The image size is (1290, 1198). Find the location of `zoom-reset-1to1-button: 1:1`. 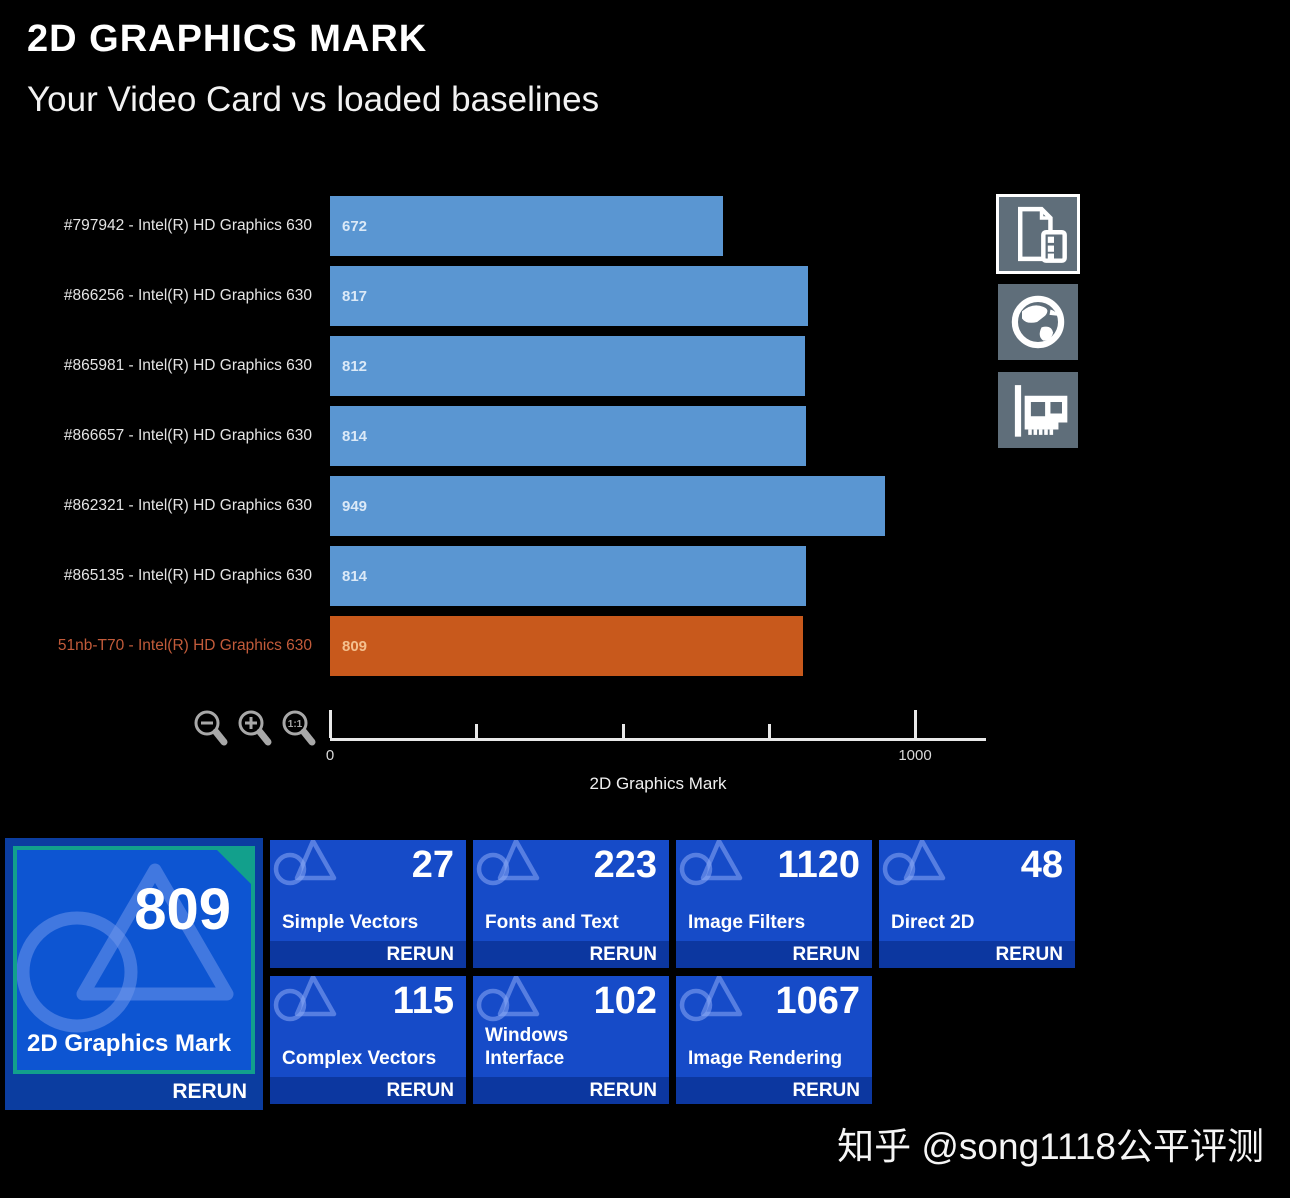

zoom-reset-1to1-button: 1:1 is located at coordinates (299, 731).